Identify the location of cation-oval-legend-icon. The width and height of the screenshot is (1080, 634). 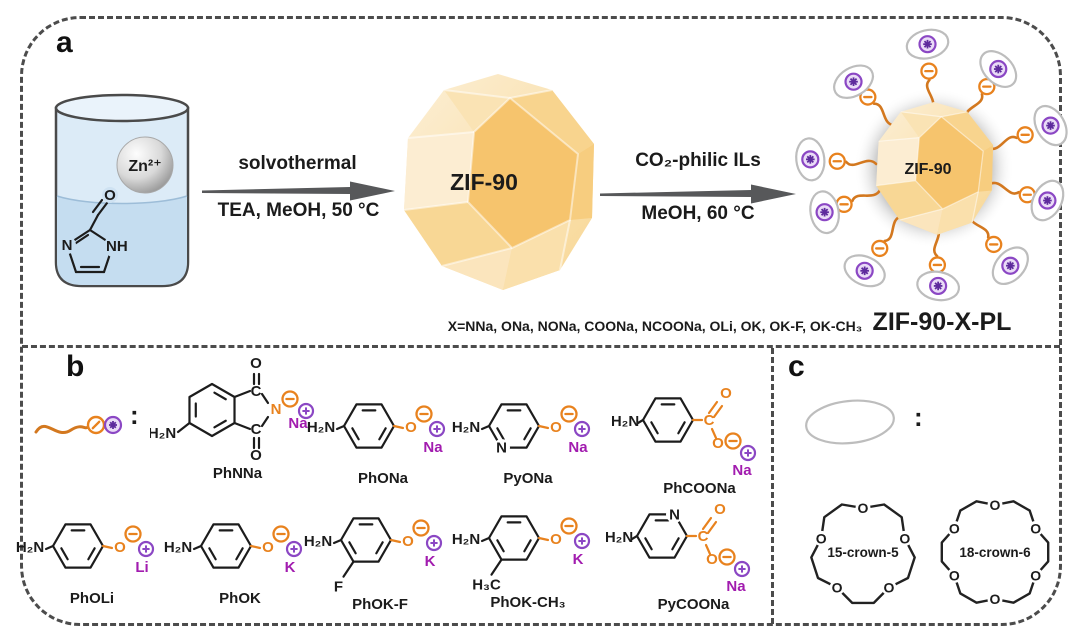
(850, 422).